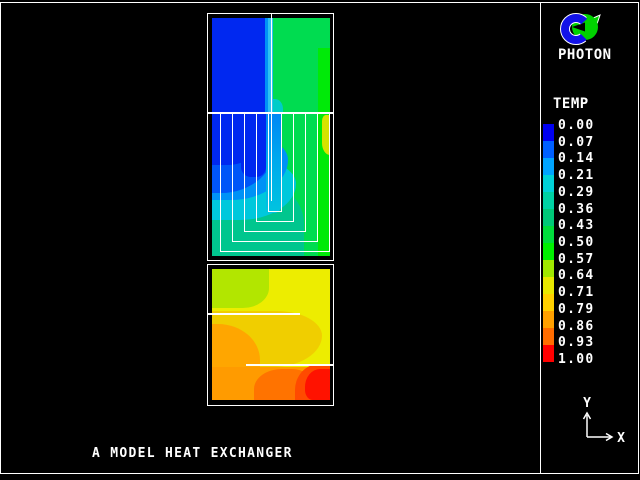 This screenshot has width=640, height=480. What do you see at coordinates (576, 159) in the screenshot?
I see `legend-tick: 0.14` at bounding box center [576, 159].